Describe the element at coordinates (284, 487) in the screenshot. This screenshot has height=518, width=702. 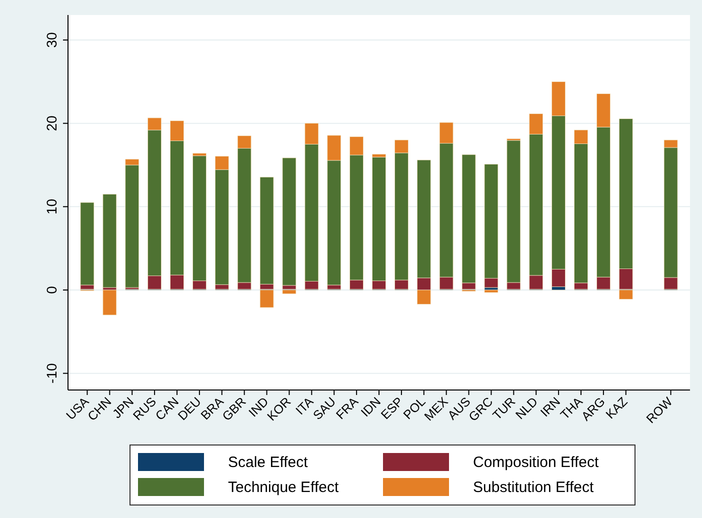
I see `legend-label: Technique Effect` at that location.